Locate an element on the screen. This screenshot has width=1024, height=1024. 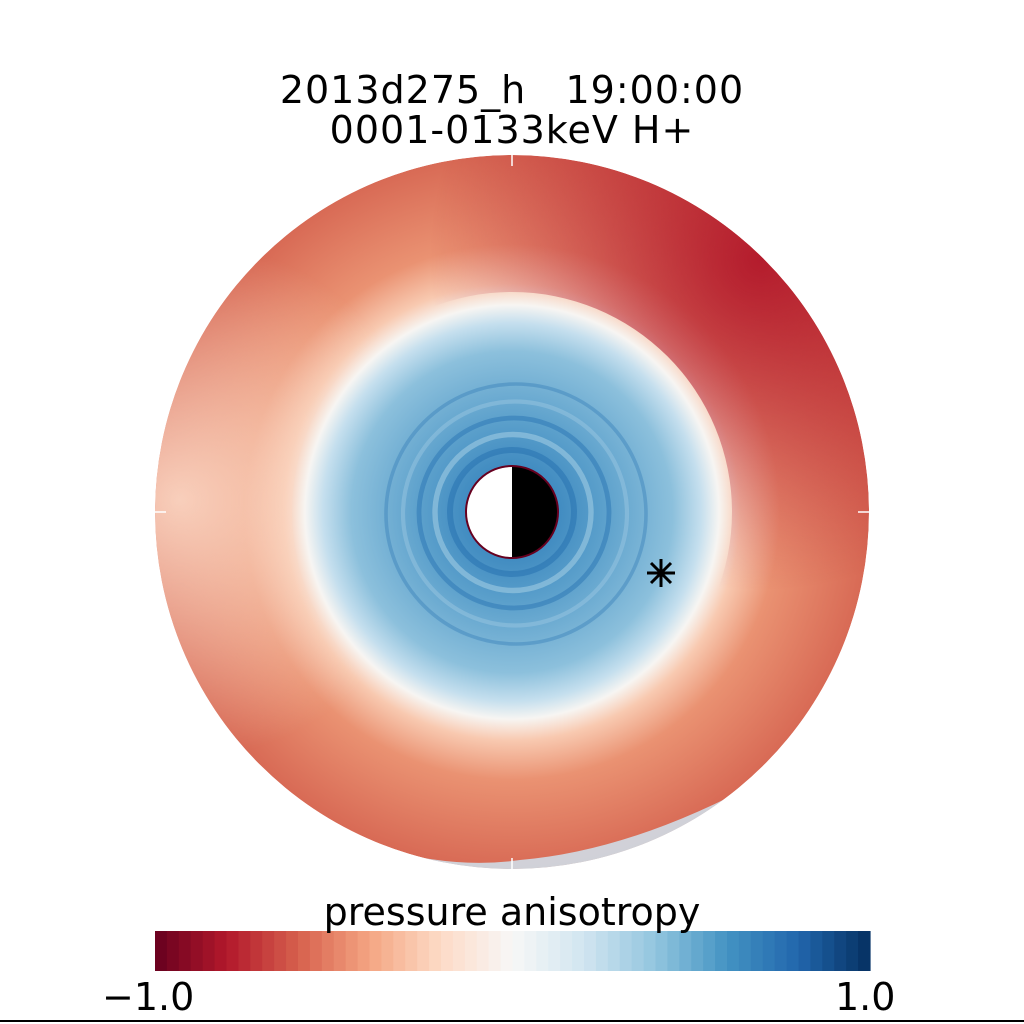
chart-title: 2013d275_h 19:00:00 is located at coordinates (512, 90).